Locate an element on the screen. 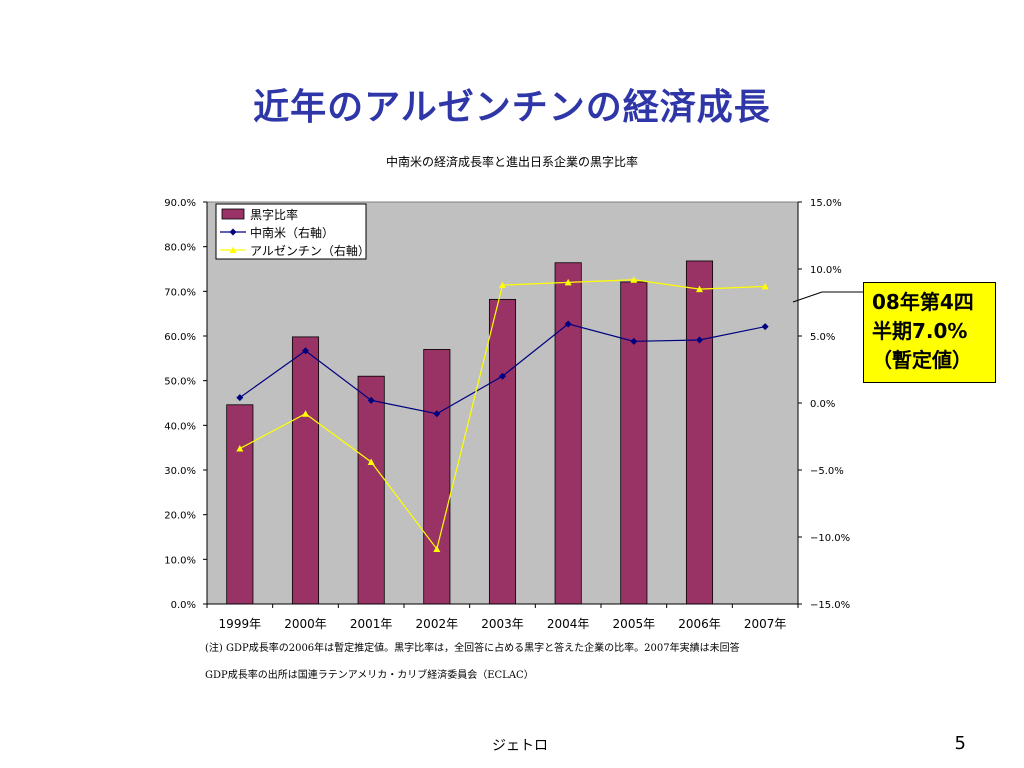  page-number: 5 is located at coordinates (960, 743).